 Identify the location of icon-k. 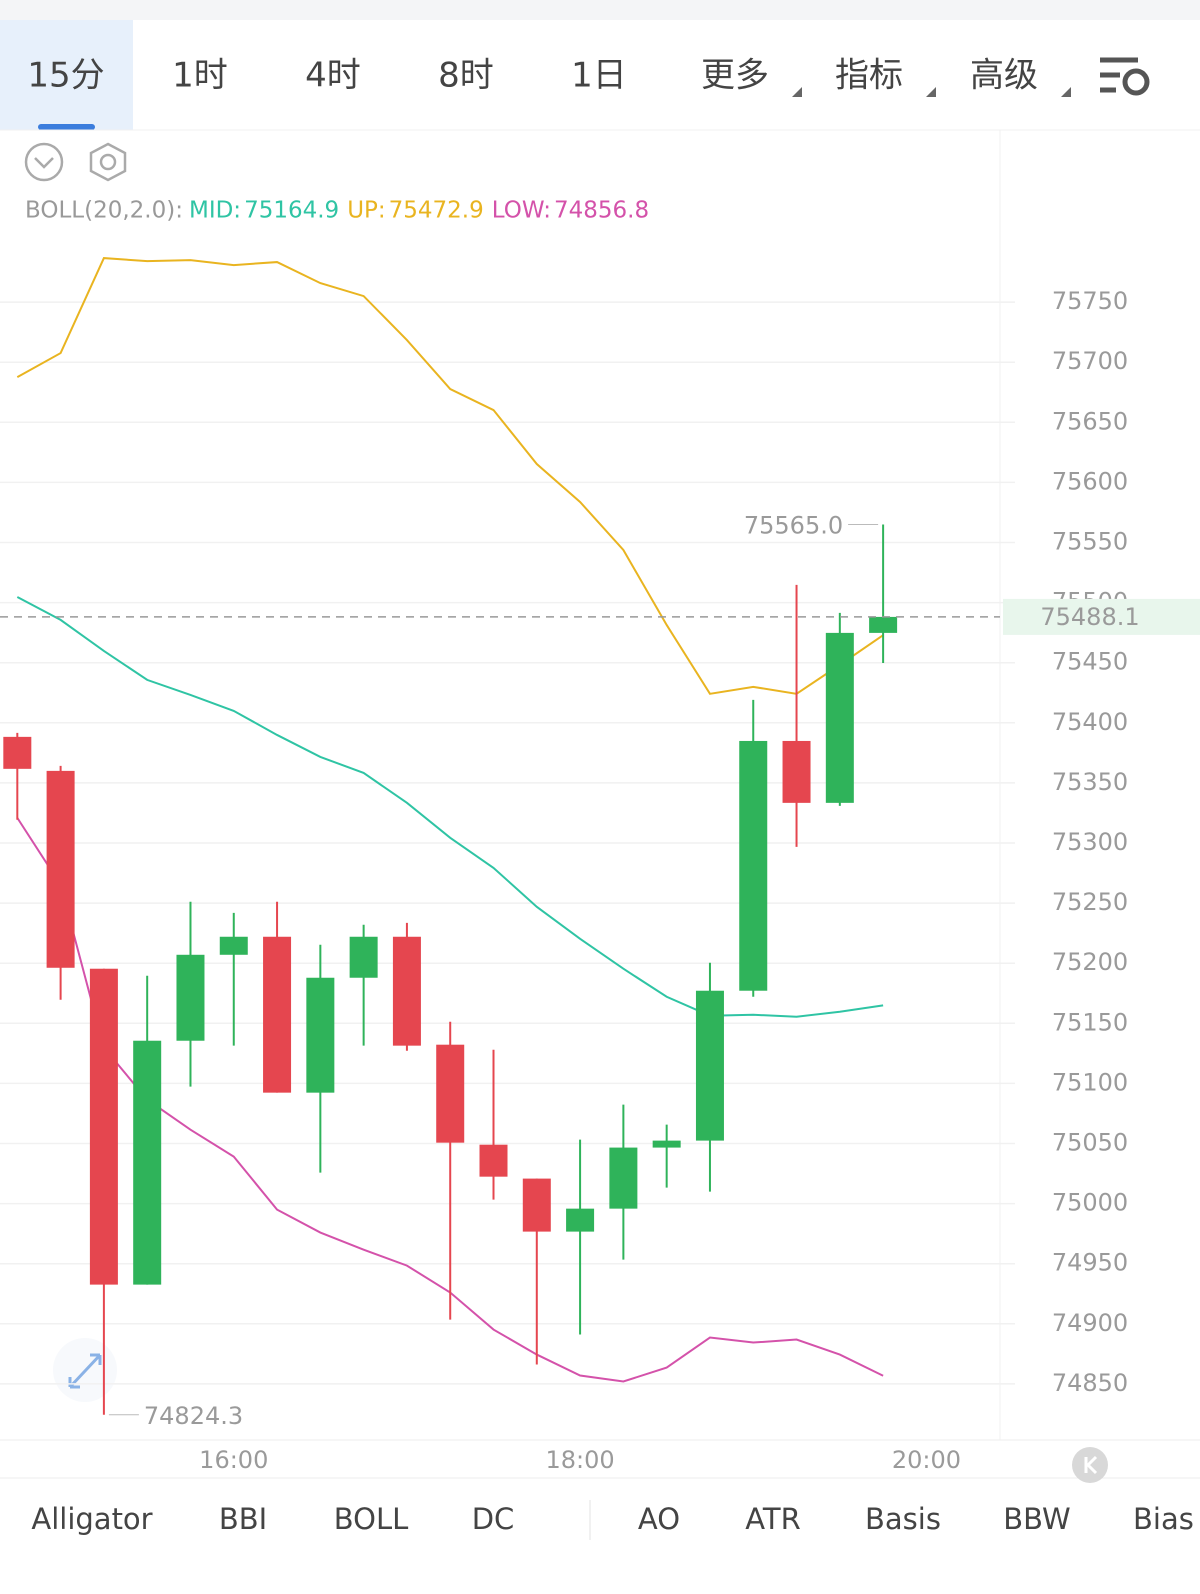
(1091, 1465).